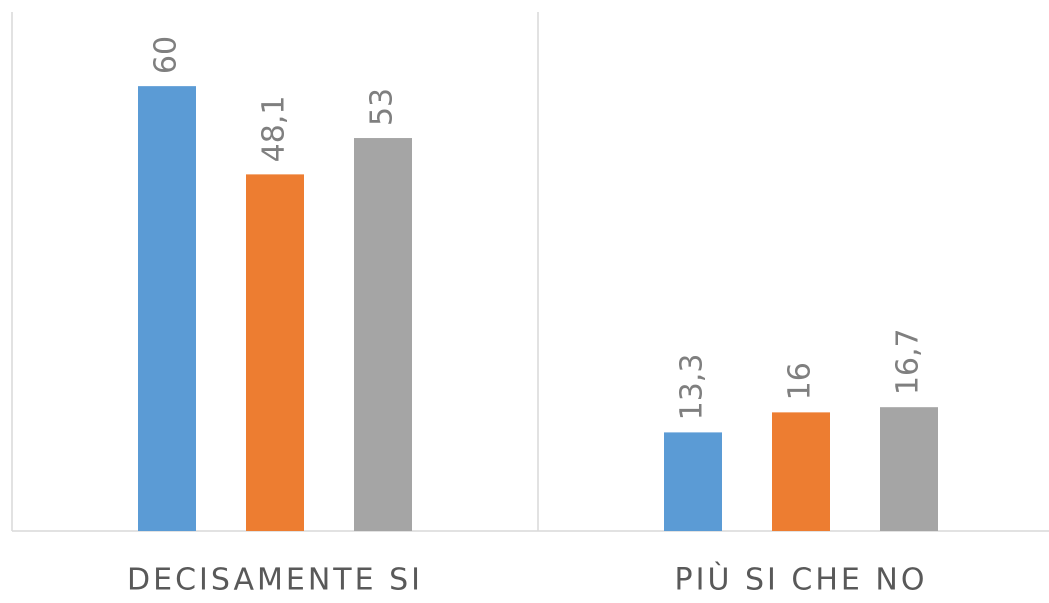 The height and width of the screenshot is (603, 1049). What do you see at coordinates (274, 129) in the screenshot?
I see `data-label: 48,1` at bounding box center [274, 129].